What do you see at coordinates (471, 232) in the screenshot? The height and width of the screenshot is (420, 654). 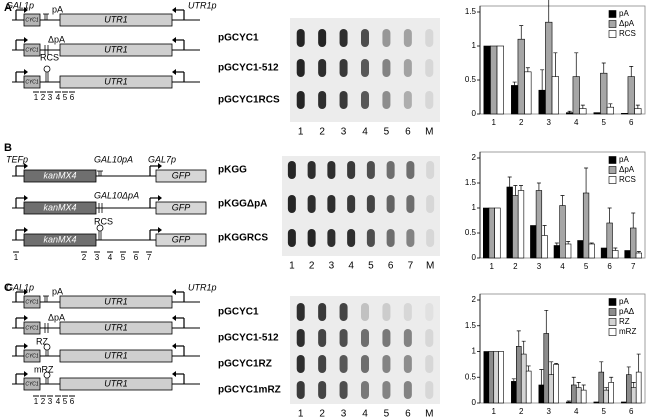 I see `y-tick-label: 0.5` at bounding box center [471, 232].